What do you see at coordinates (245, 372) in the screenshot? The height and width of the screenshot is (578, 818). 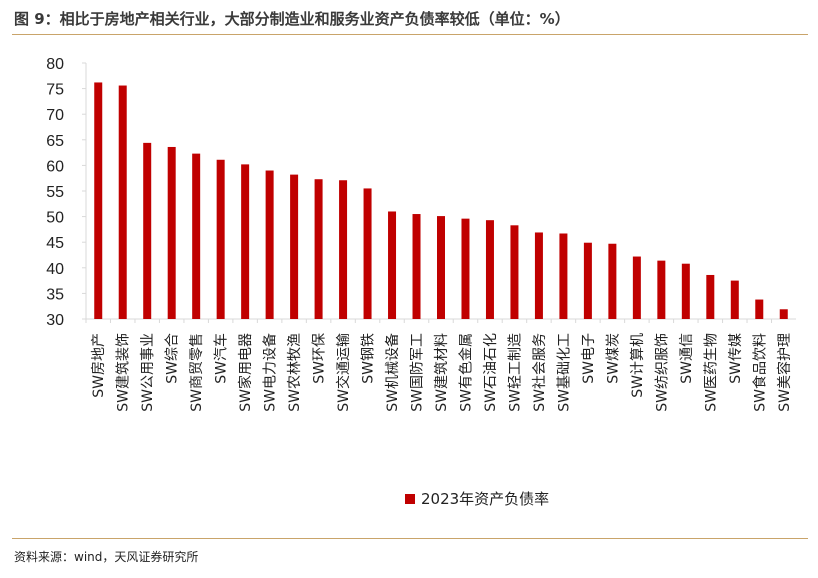 I see `category-label: SW家用电器` at bounding box center [245, 372].